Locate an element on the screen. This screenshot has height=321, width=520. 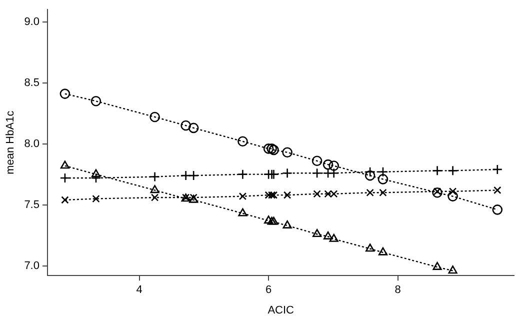
x-tick-label: 6 is located at coordinates (269, 290).